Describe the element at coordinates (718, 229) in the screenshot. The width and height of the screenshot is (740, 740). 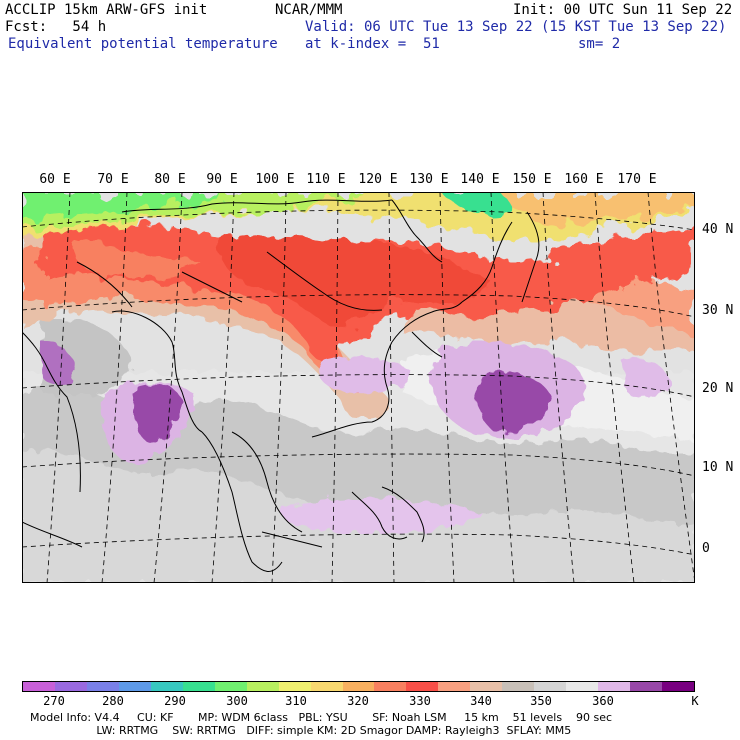
I see `lat-label: 40 N` at that location.